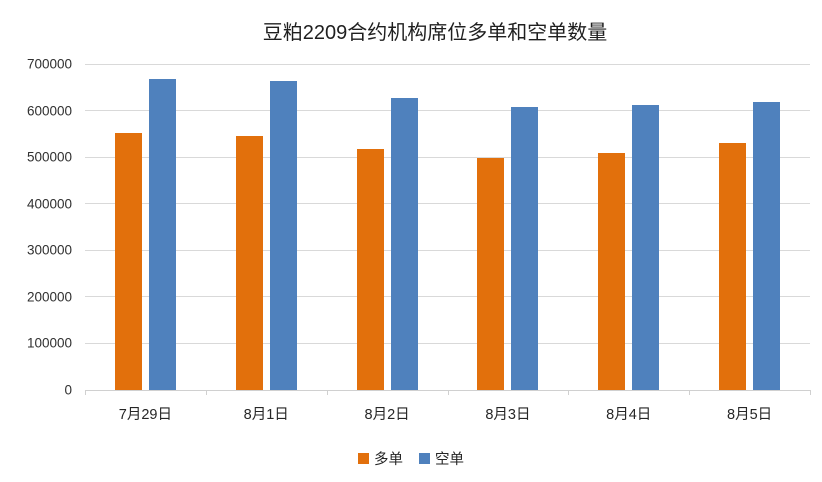 The image size is (822, 482). What do you see at coordinates (388, 460) in the screenshot?
I see `legend-label: 多单` at bounding box center [388, 460].